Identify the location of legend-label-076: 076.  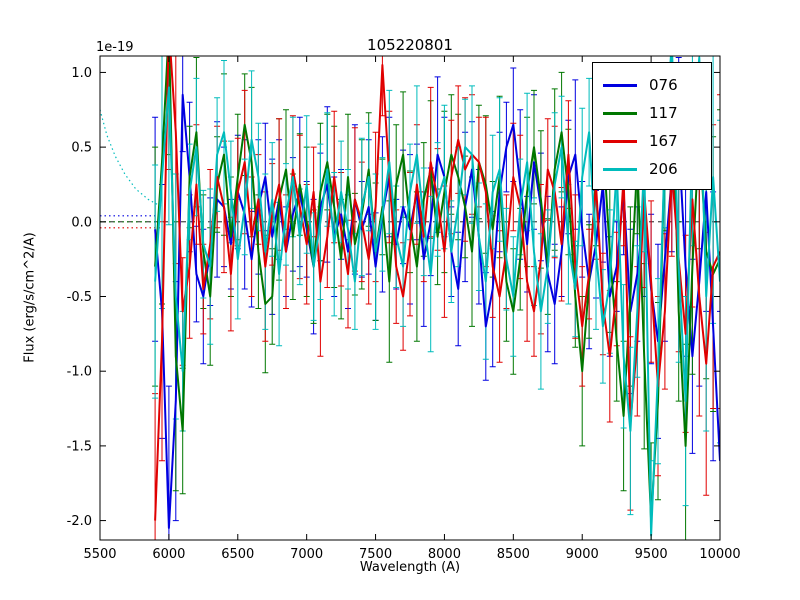
(663, 85).